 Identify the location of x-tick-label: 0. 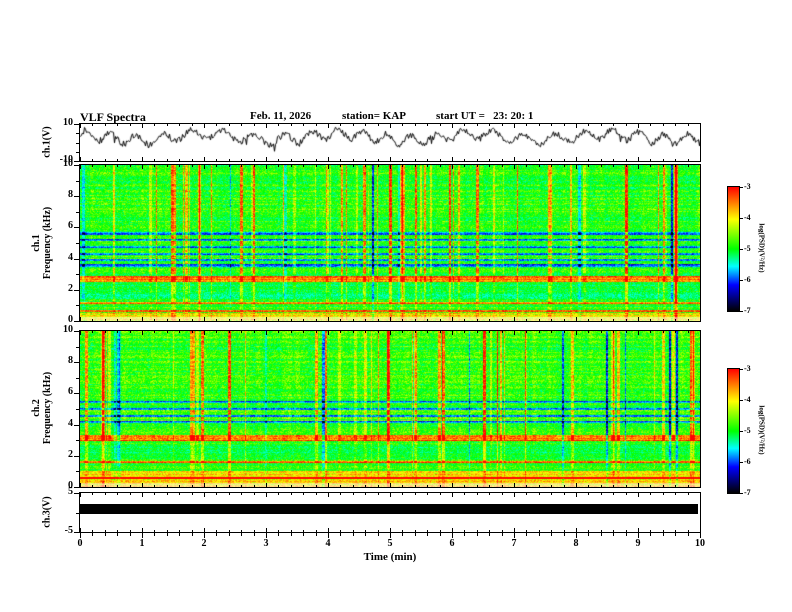
(80, 543).